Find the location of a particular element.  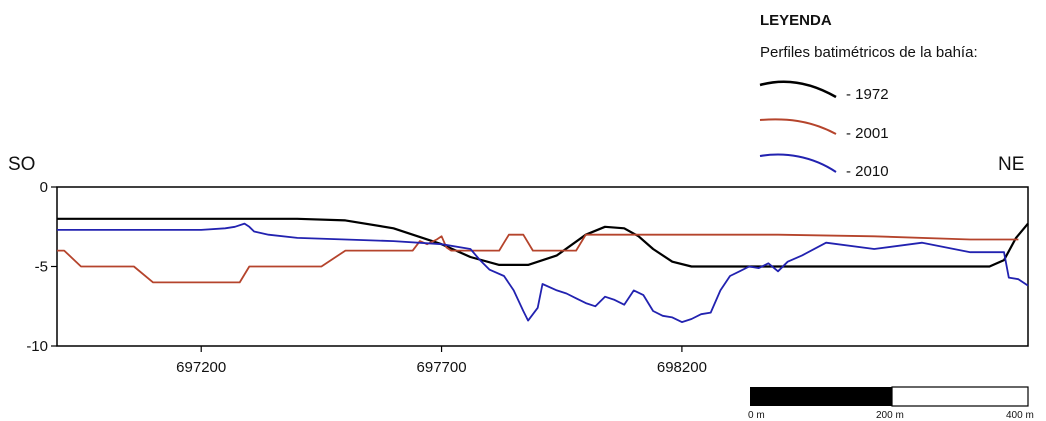

scale-bar: 0 m 200 m 400 m is located at coordinates (891, 403).